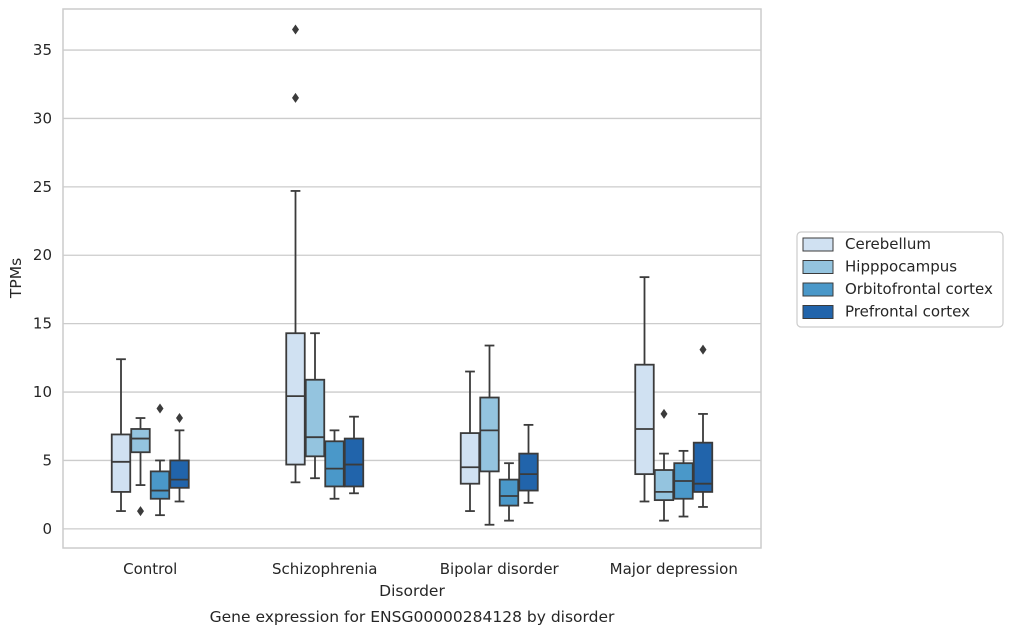 The image size is (1013, 634). I want to click on y-tick-label: 5, so click(47, 460).